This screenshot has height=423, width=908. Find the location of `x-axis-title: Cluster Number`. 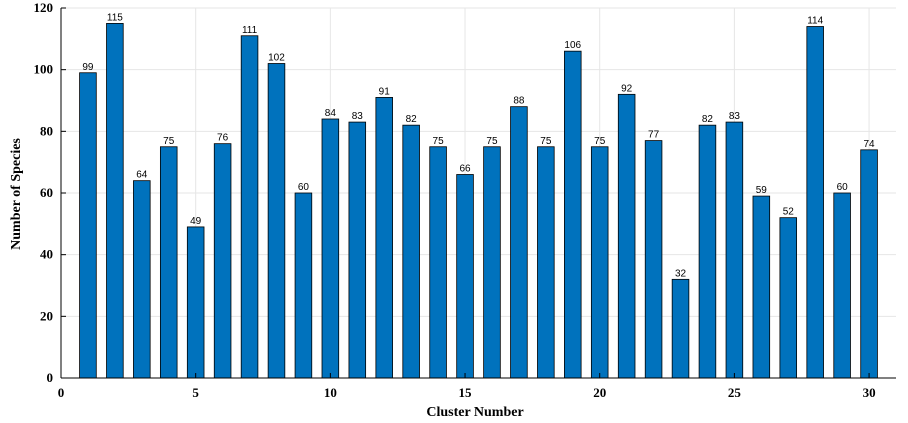

x-axis-title: Cluster Number is located at coordinates (474, 412).